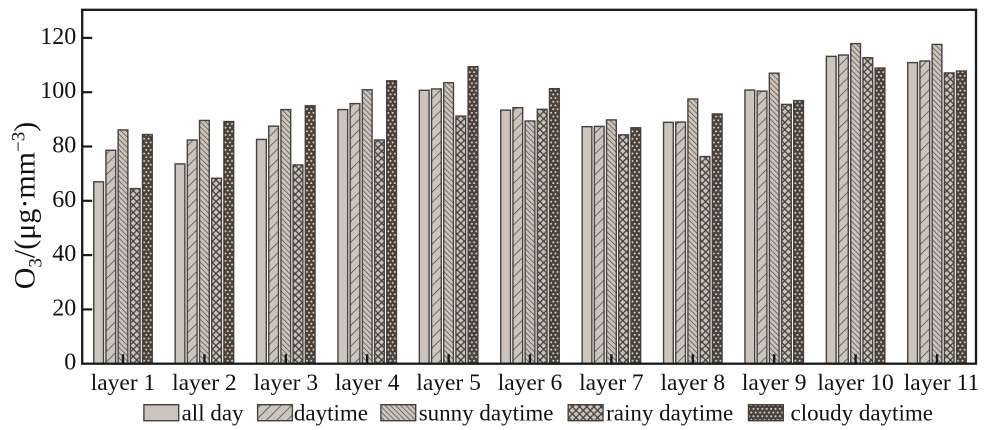  What do you see at coordinates (862, 413) in the screenshot?
I see `svg-text: cloudy daytime` at bounding box center [862, 413].